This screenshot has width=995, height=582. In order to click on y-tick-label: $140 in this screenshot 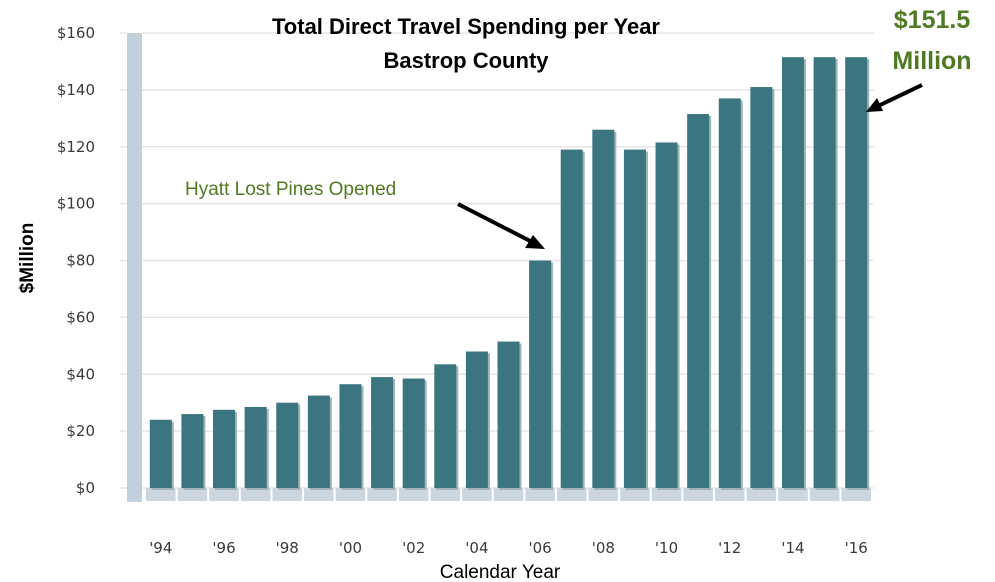, I will do `click(76, 90)`.